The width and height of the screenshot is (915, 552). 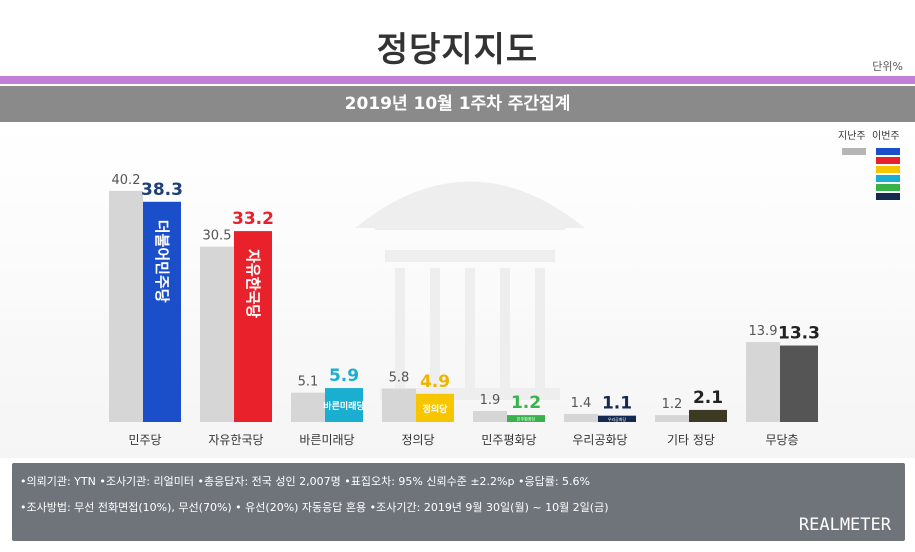 I want to click on legend-prev-label: 지난주, so click(x=852, y=136).